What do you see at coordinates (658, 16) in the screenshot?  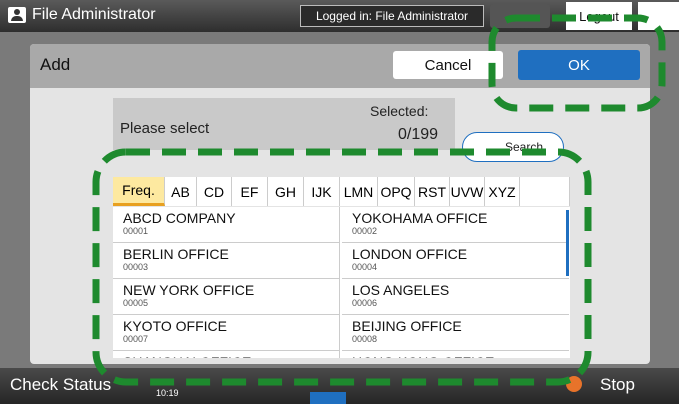 I see `menu-button` at bounding box center [658, 16].